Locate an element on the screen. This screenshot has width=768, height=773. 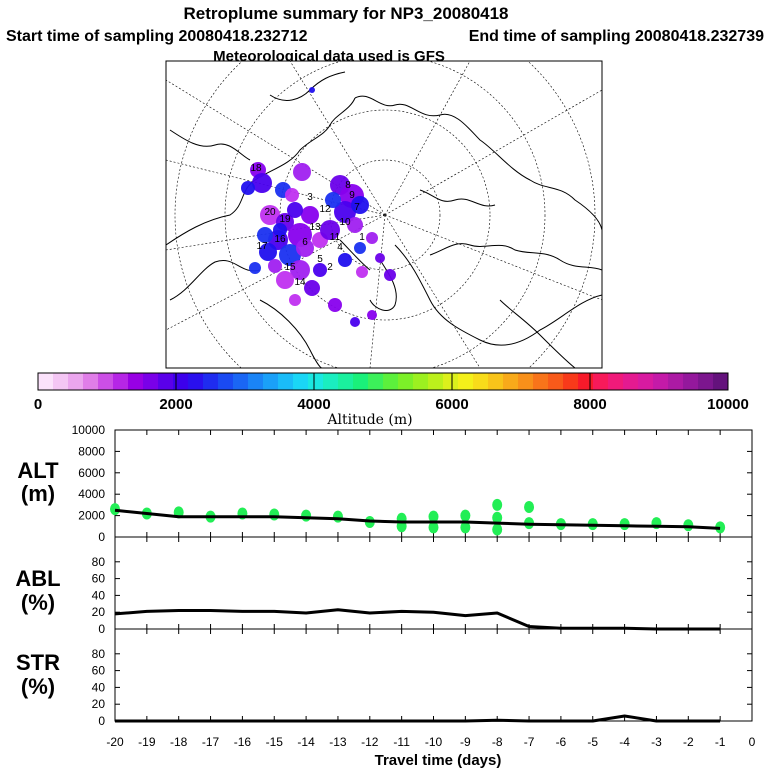
plume-day-label: 6 is located at coordinates (305, 242).